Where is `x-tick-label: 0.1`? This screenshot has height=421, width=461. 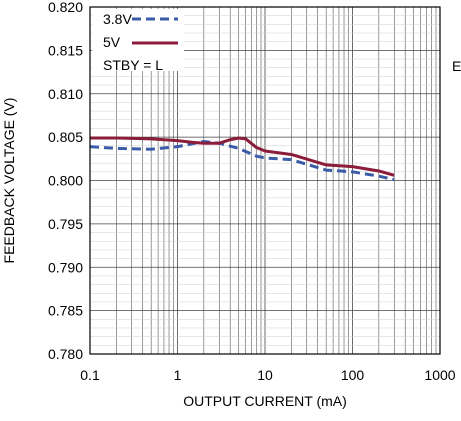 x-tick-label: 0.1 is located at coordinates (90, 375).